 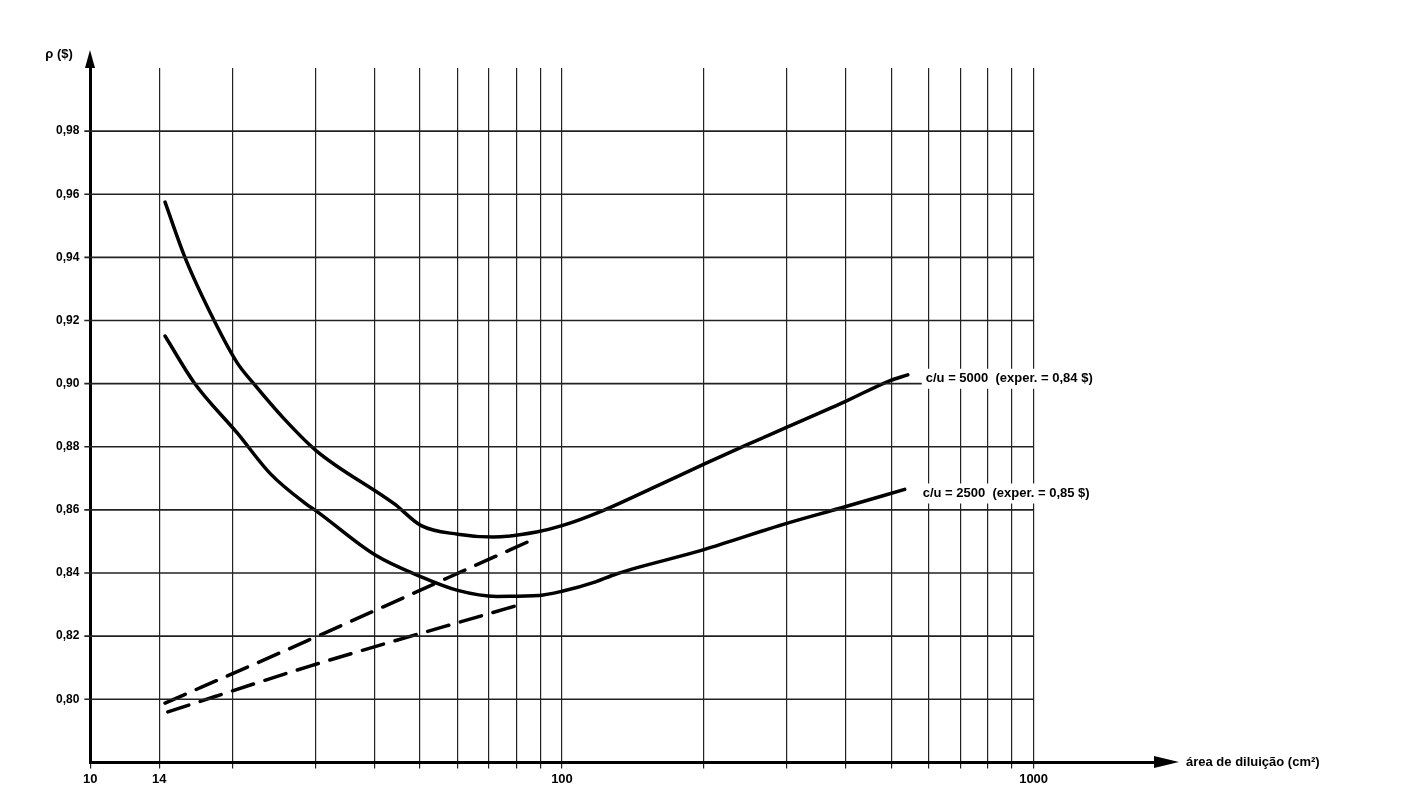 What do you see at coordinates (68, 446) in the screenshot?
I see `y-tick-label: 0,88` at bounding box center [68, 446].